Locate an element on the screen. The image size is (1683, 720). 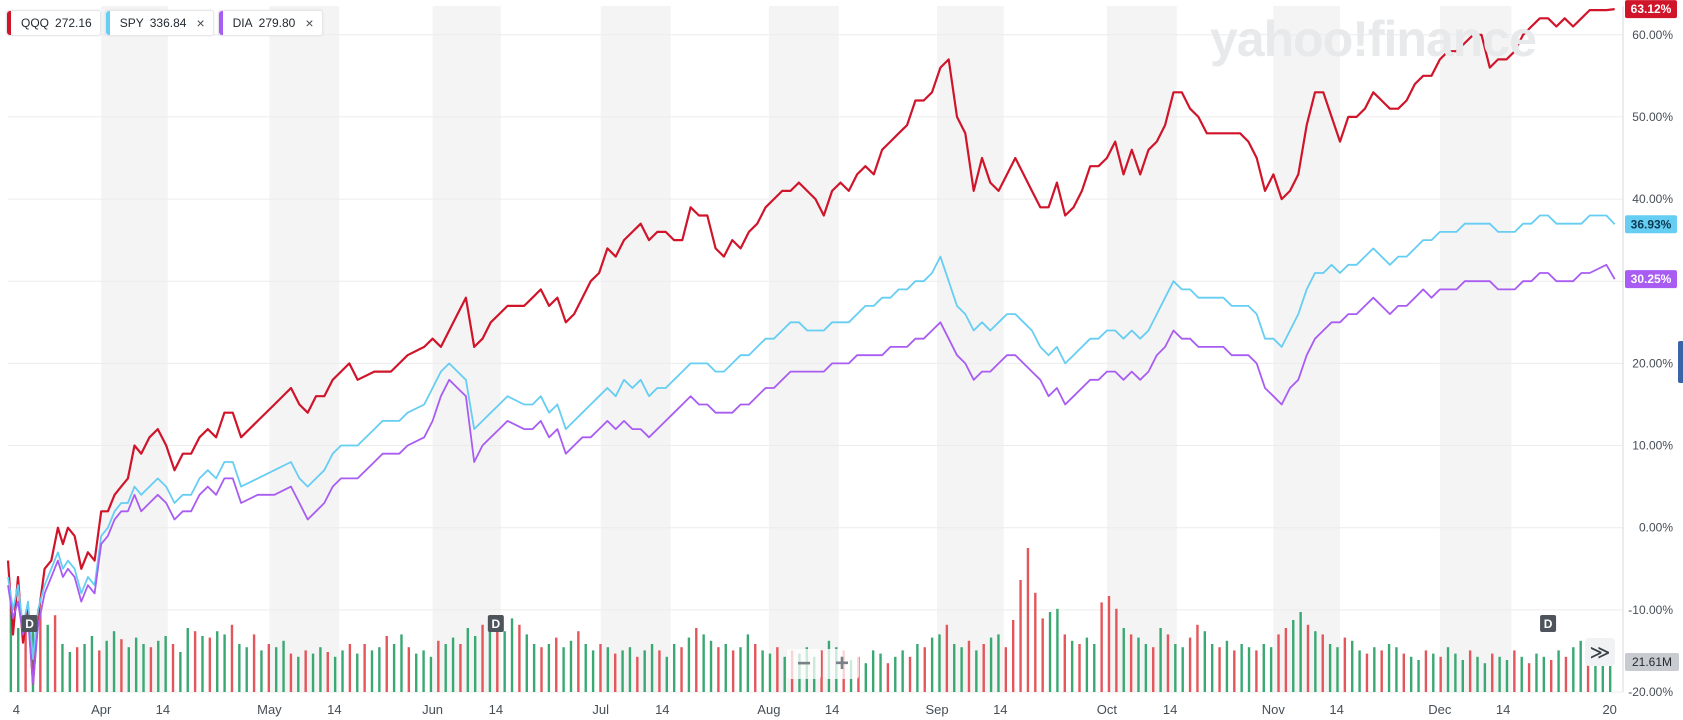
remove-spy-close-icon: × is located at coordinates (200, 23).